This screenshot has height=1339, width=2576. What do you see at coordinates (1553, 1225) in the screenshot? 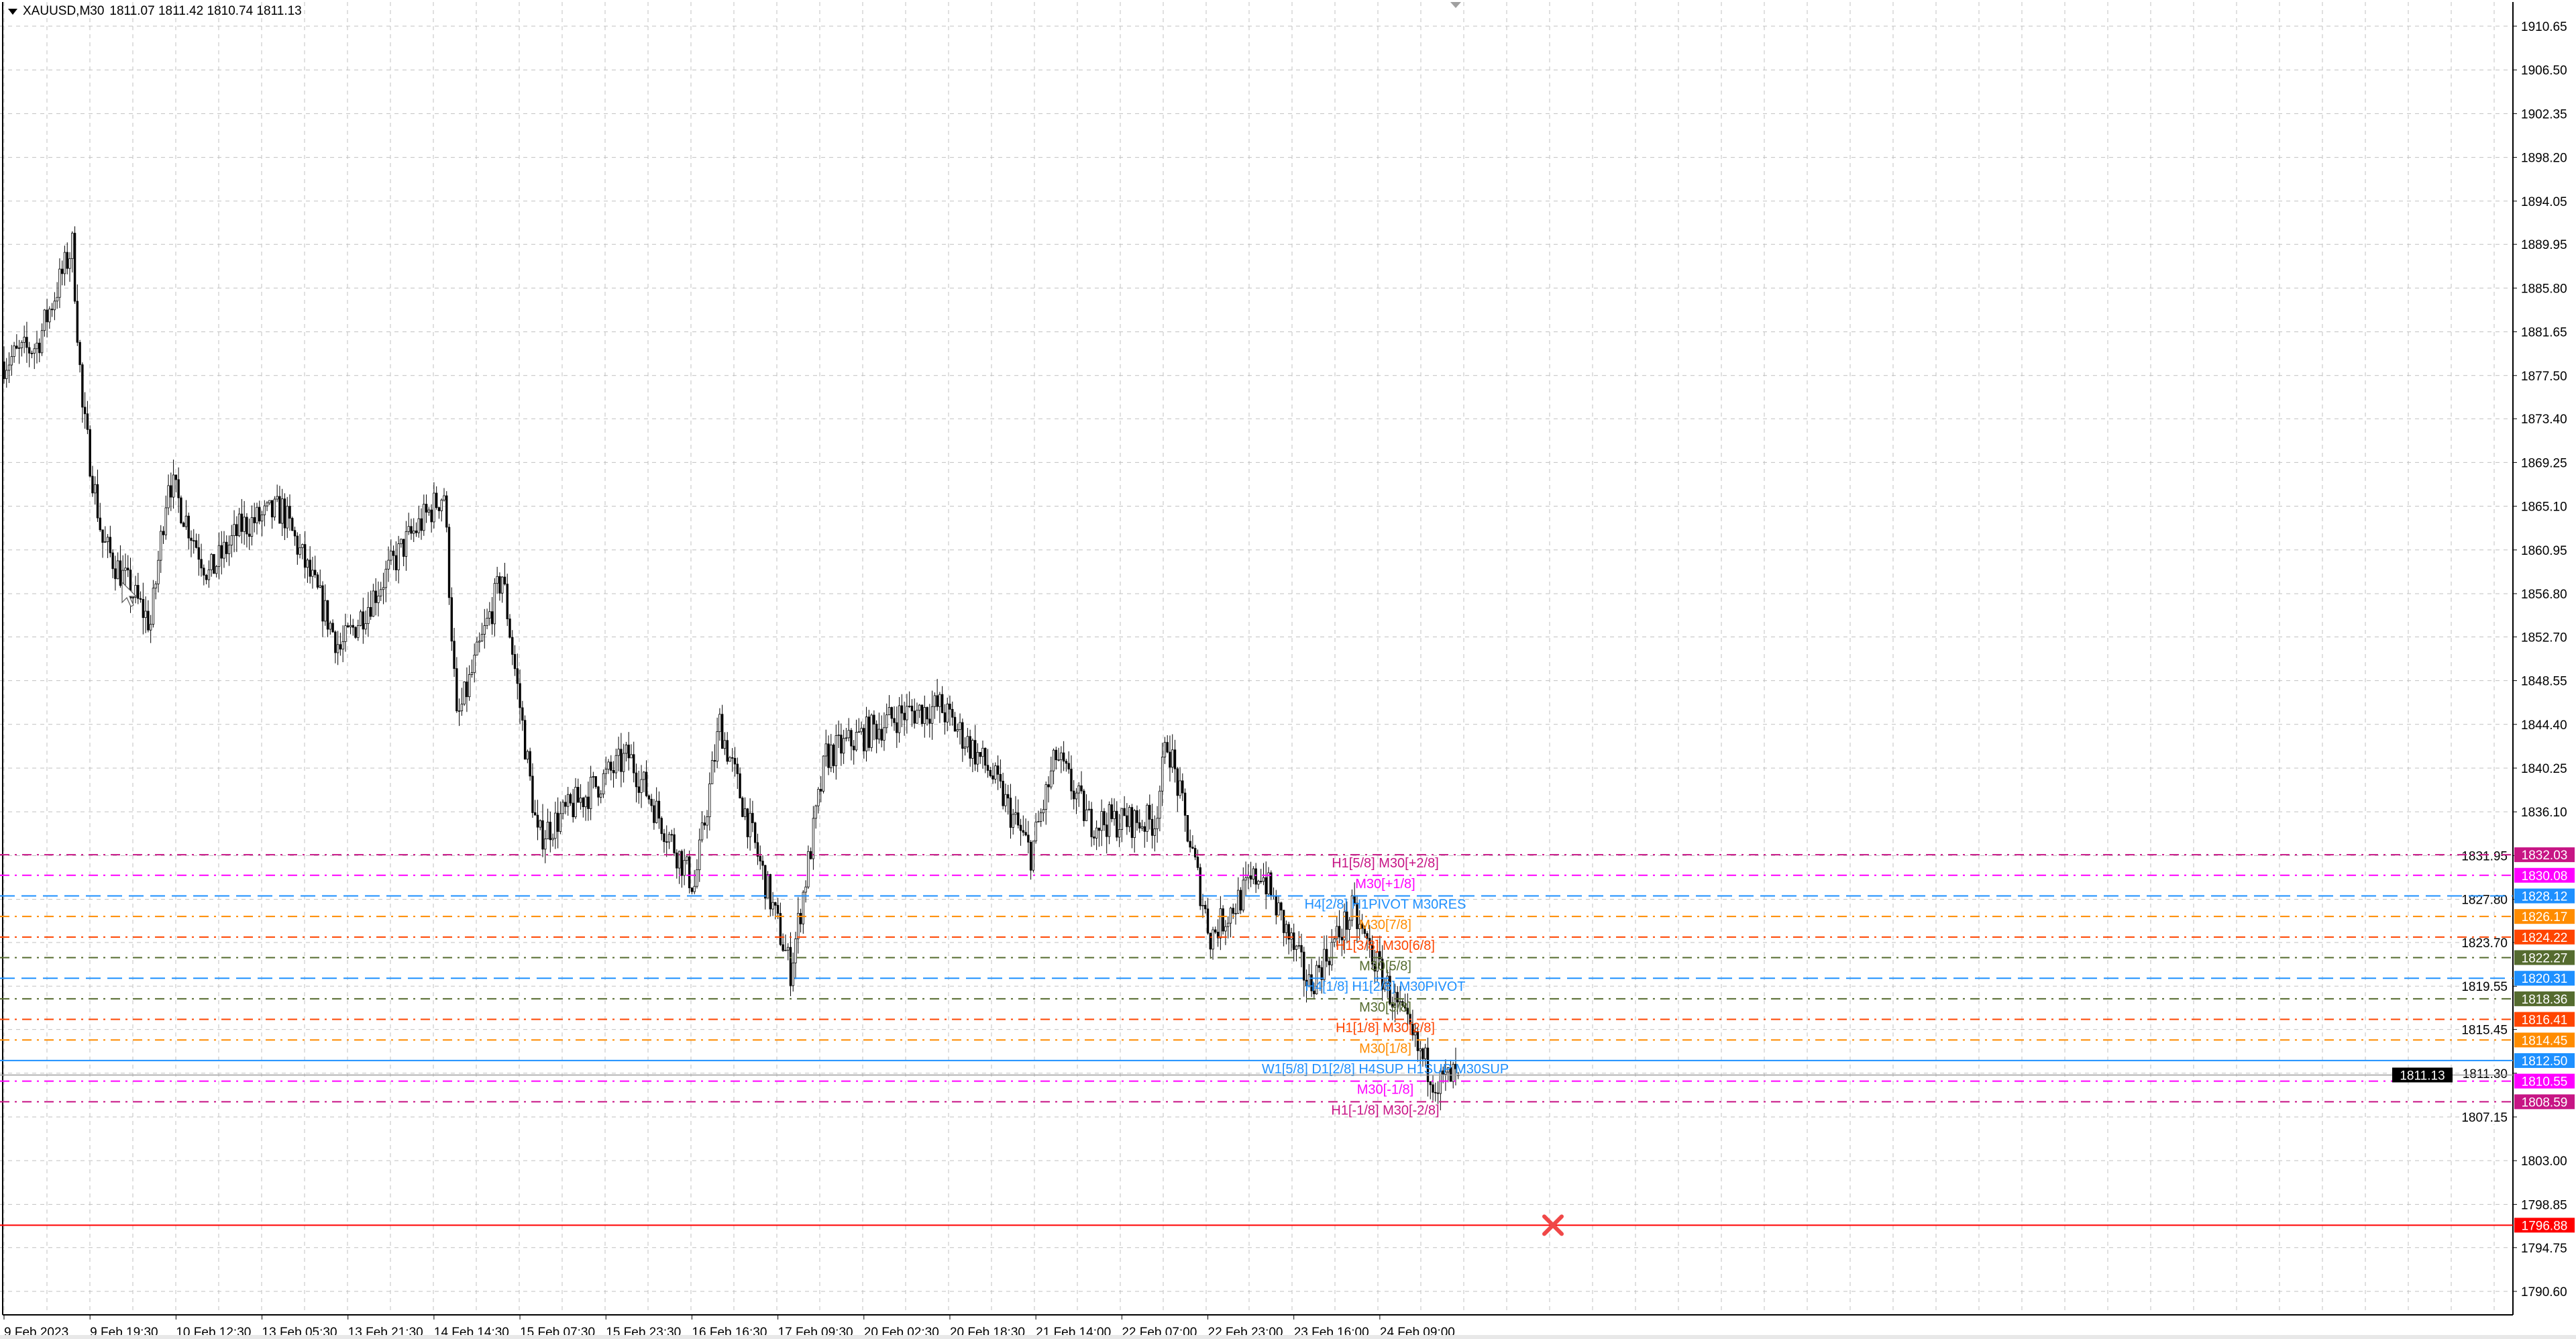
I see `close-x-icon` at bounding box center [1553, 1225].